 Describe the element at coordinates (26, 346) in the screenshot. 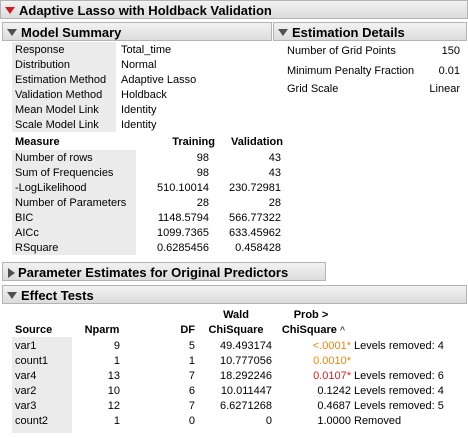

I see `source-cell: var1` at that location.